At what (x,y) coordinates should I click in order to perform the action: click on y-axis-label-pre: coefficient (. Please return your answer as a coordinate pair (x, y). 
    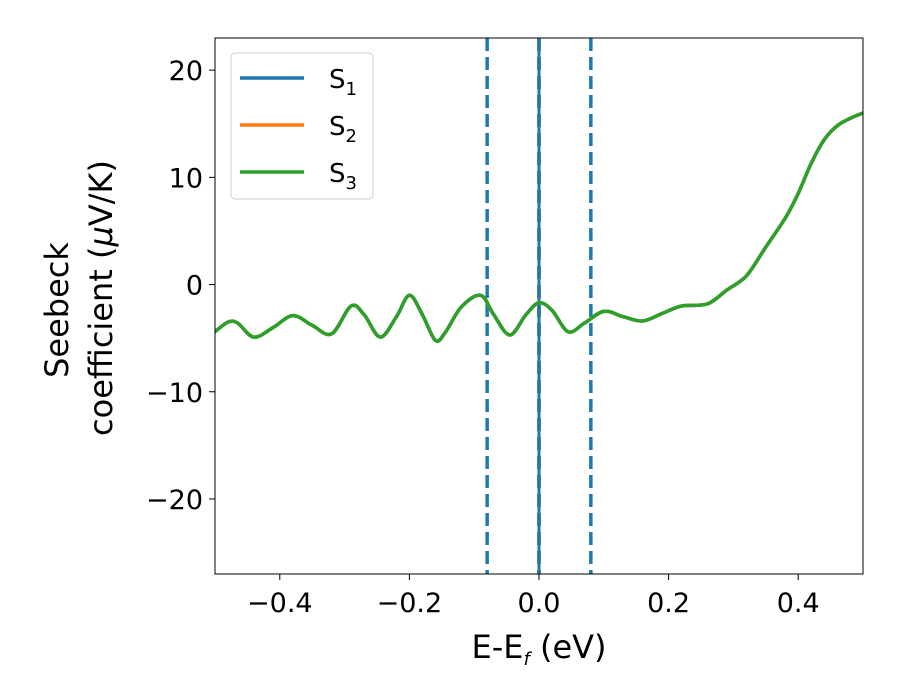
    Looking at the image, I should click on (101, 341).